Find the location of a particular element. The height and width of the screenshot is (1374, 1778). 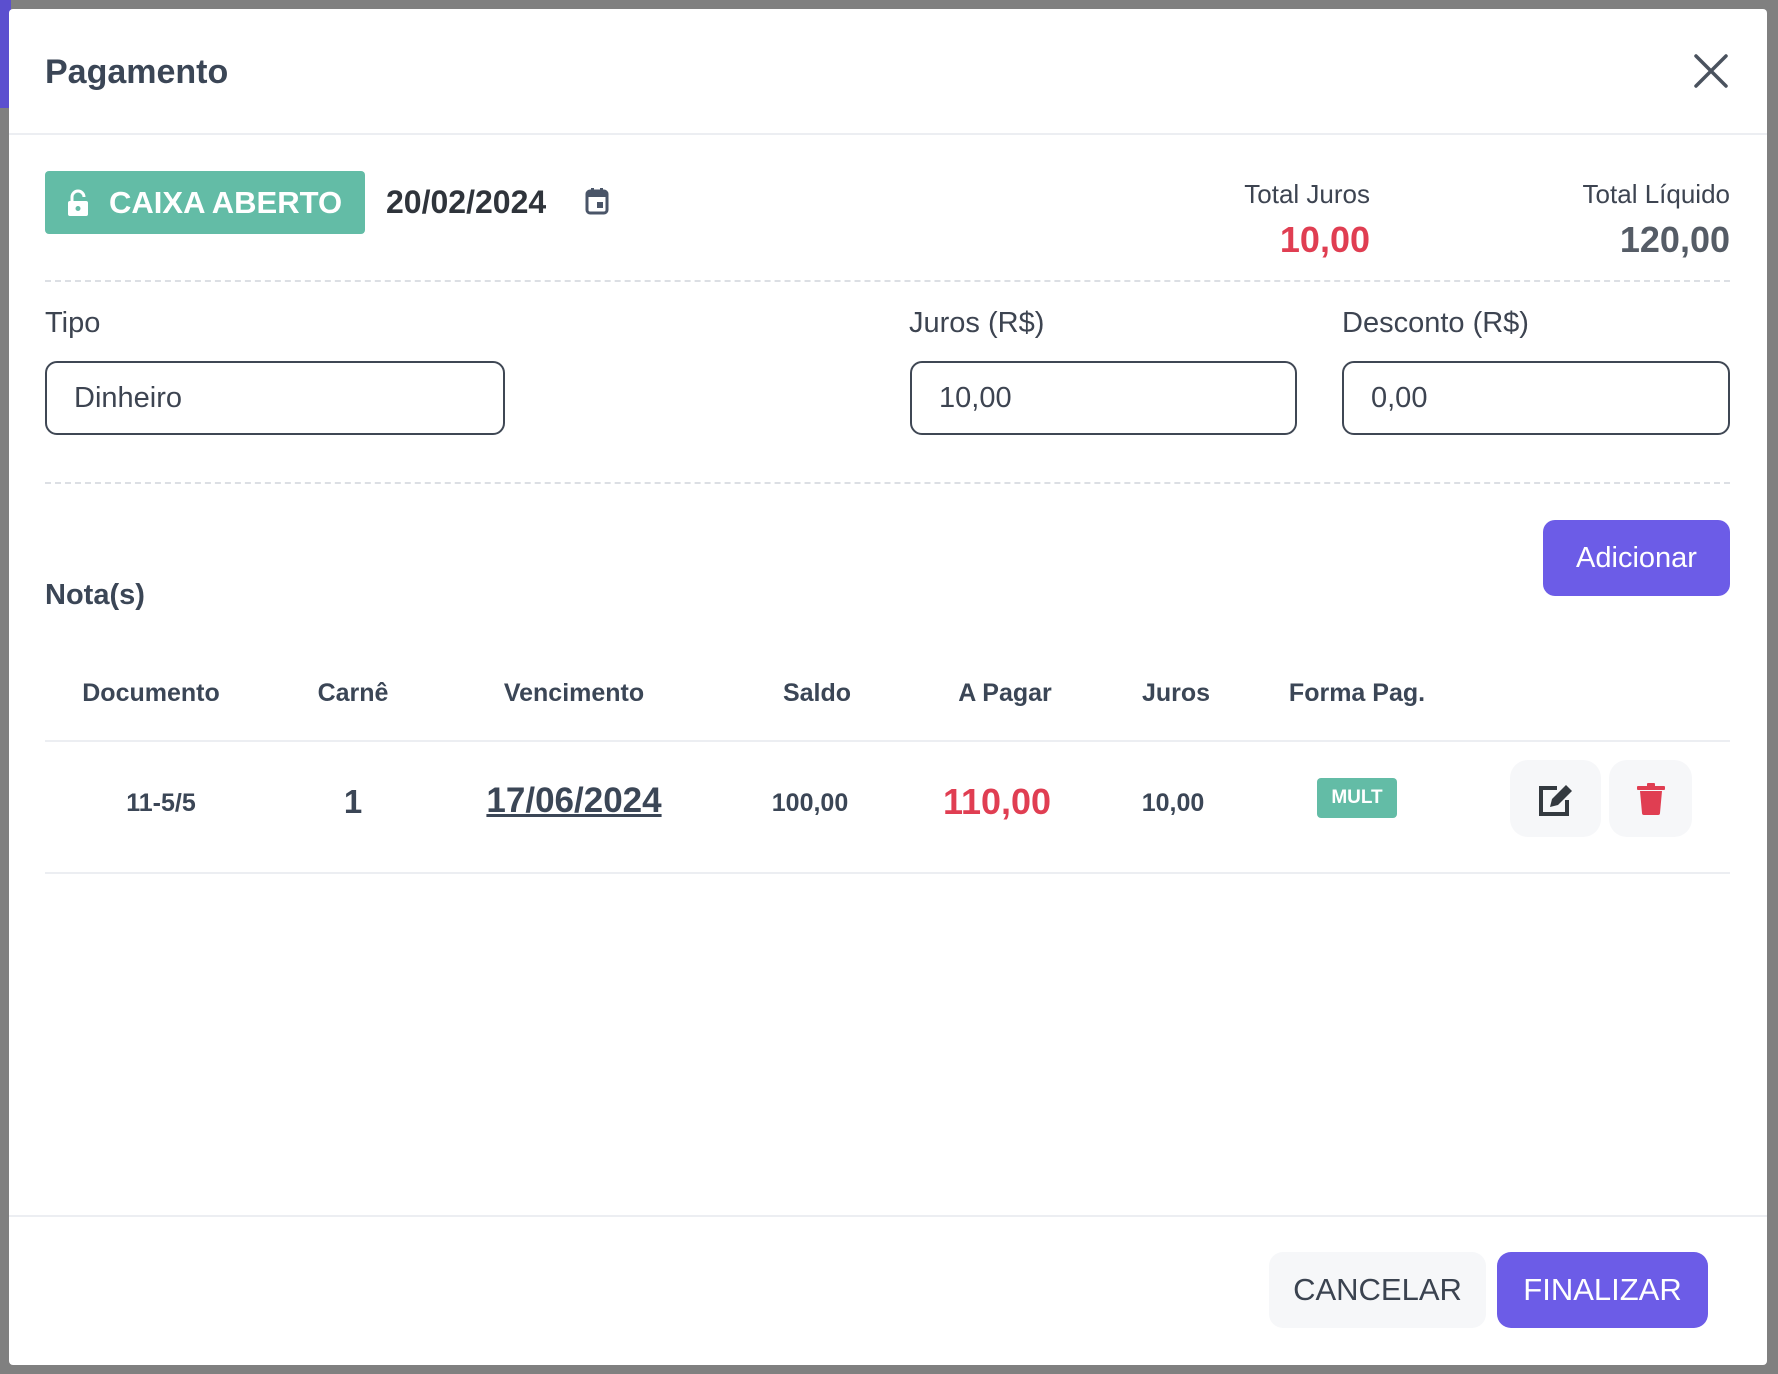

close-icon is located at coordinates (1711, 71).